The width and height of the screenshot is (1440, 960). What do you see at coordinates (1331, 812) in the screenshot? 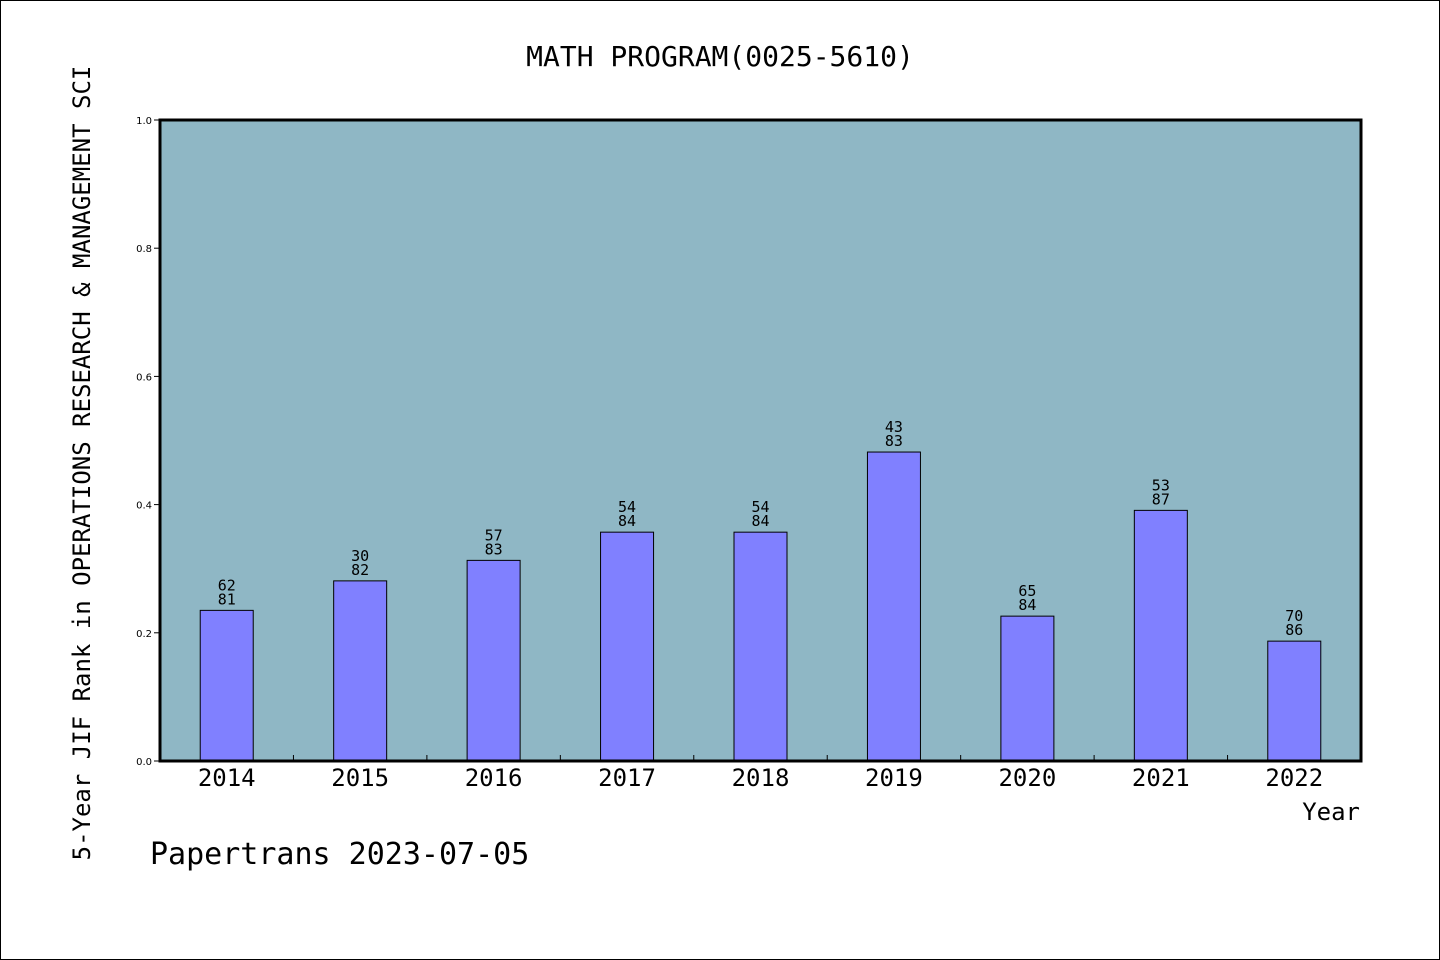
I see `x-axis-label: Year` at bounding box center [1331, 812].